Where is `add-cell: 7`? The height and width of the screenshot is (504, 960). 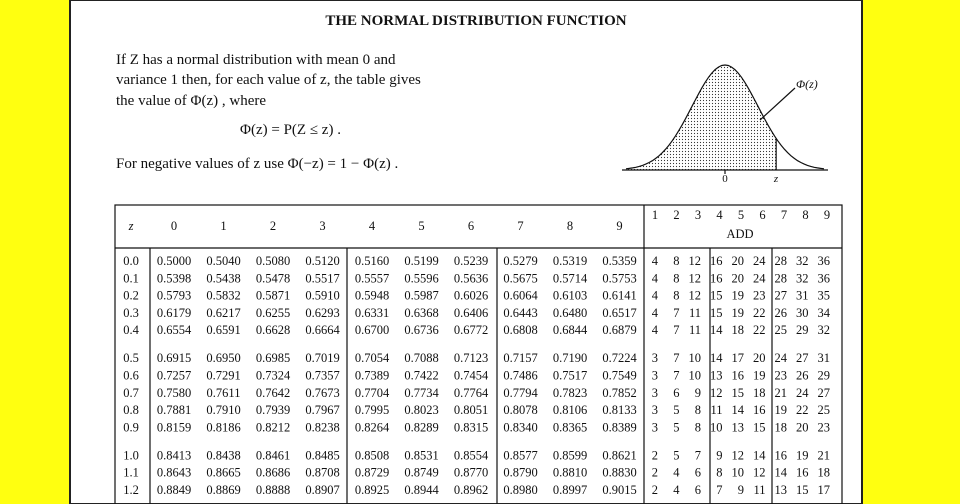 add-cell: 7 is located at coordinates (676, 313).